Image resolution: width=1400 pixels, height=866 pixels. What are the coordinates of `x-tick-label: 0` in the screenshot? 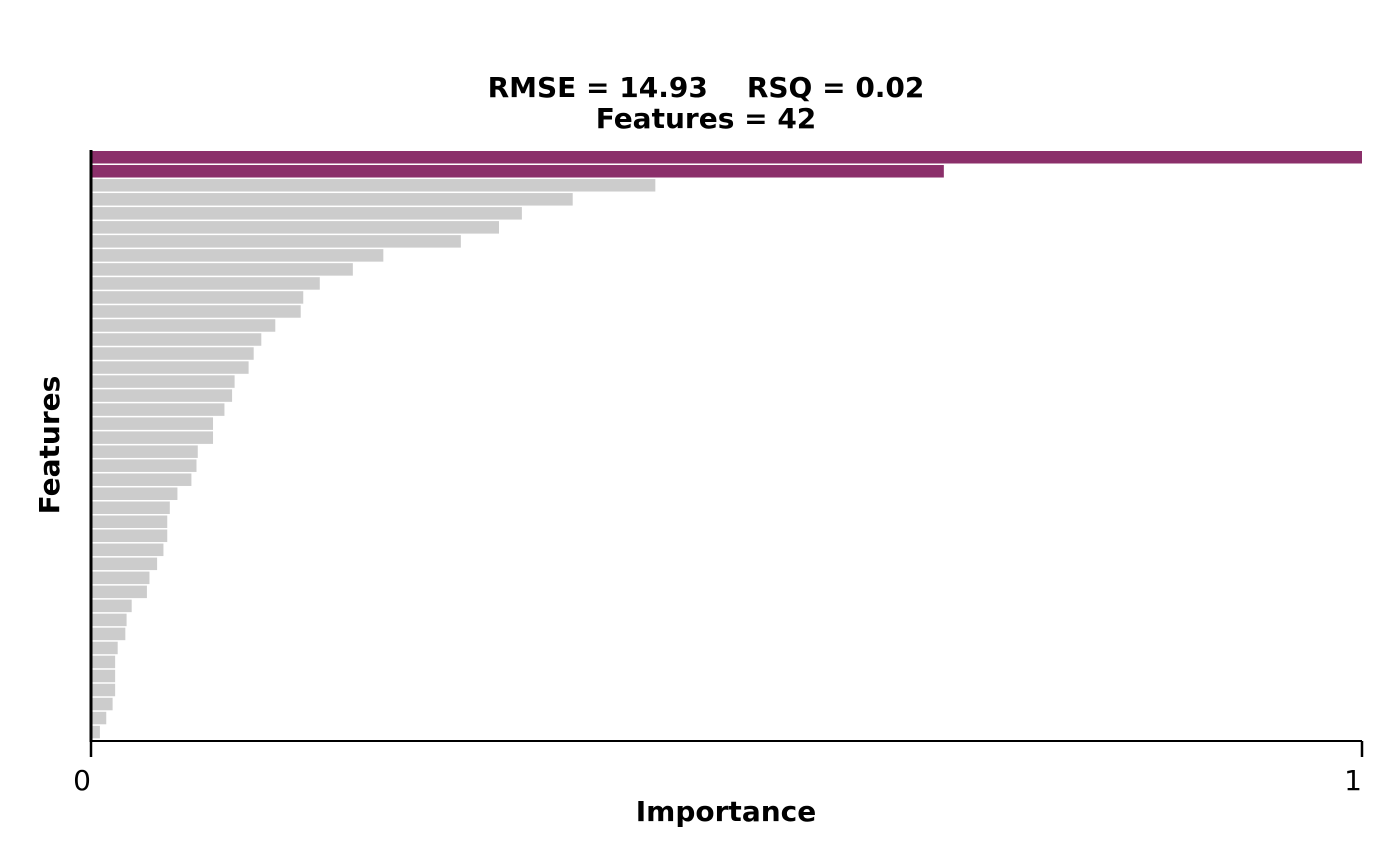 It's located at (82, 780).